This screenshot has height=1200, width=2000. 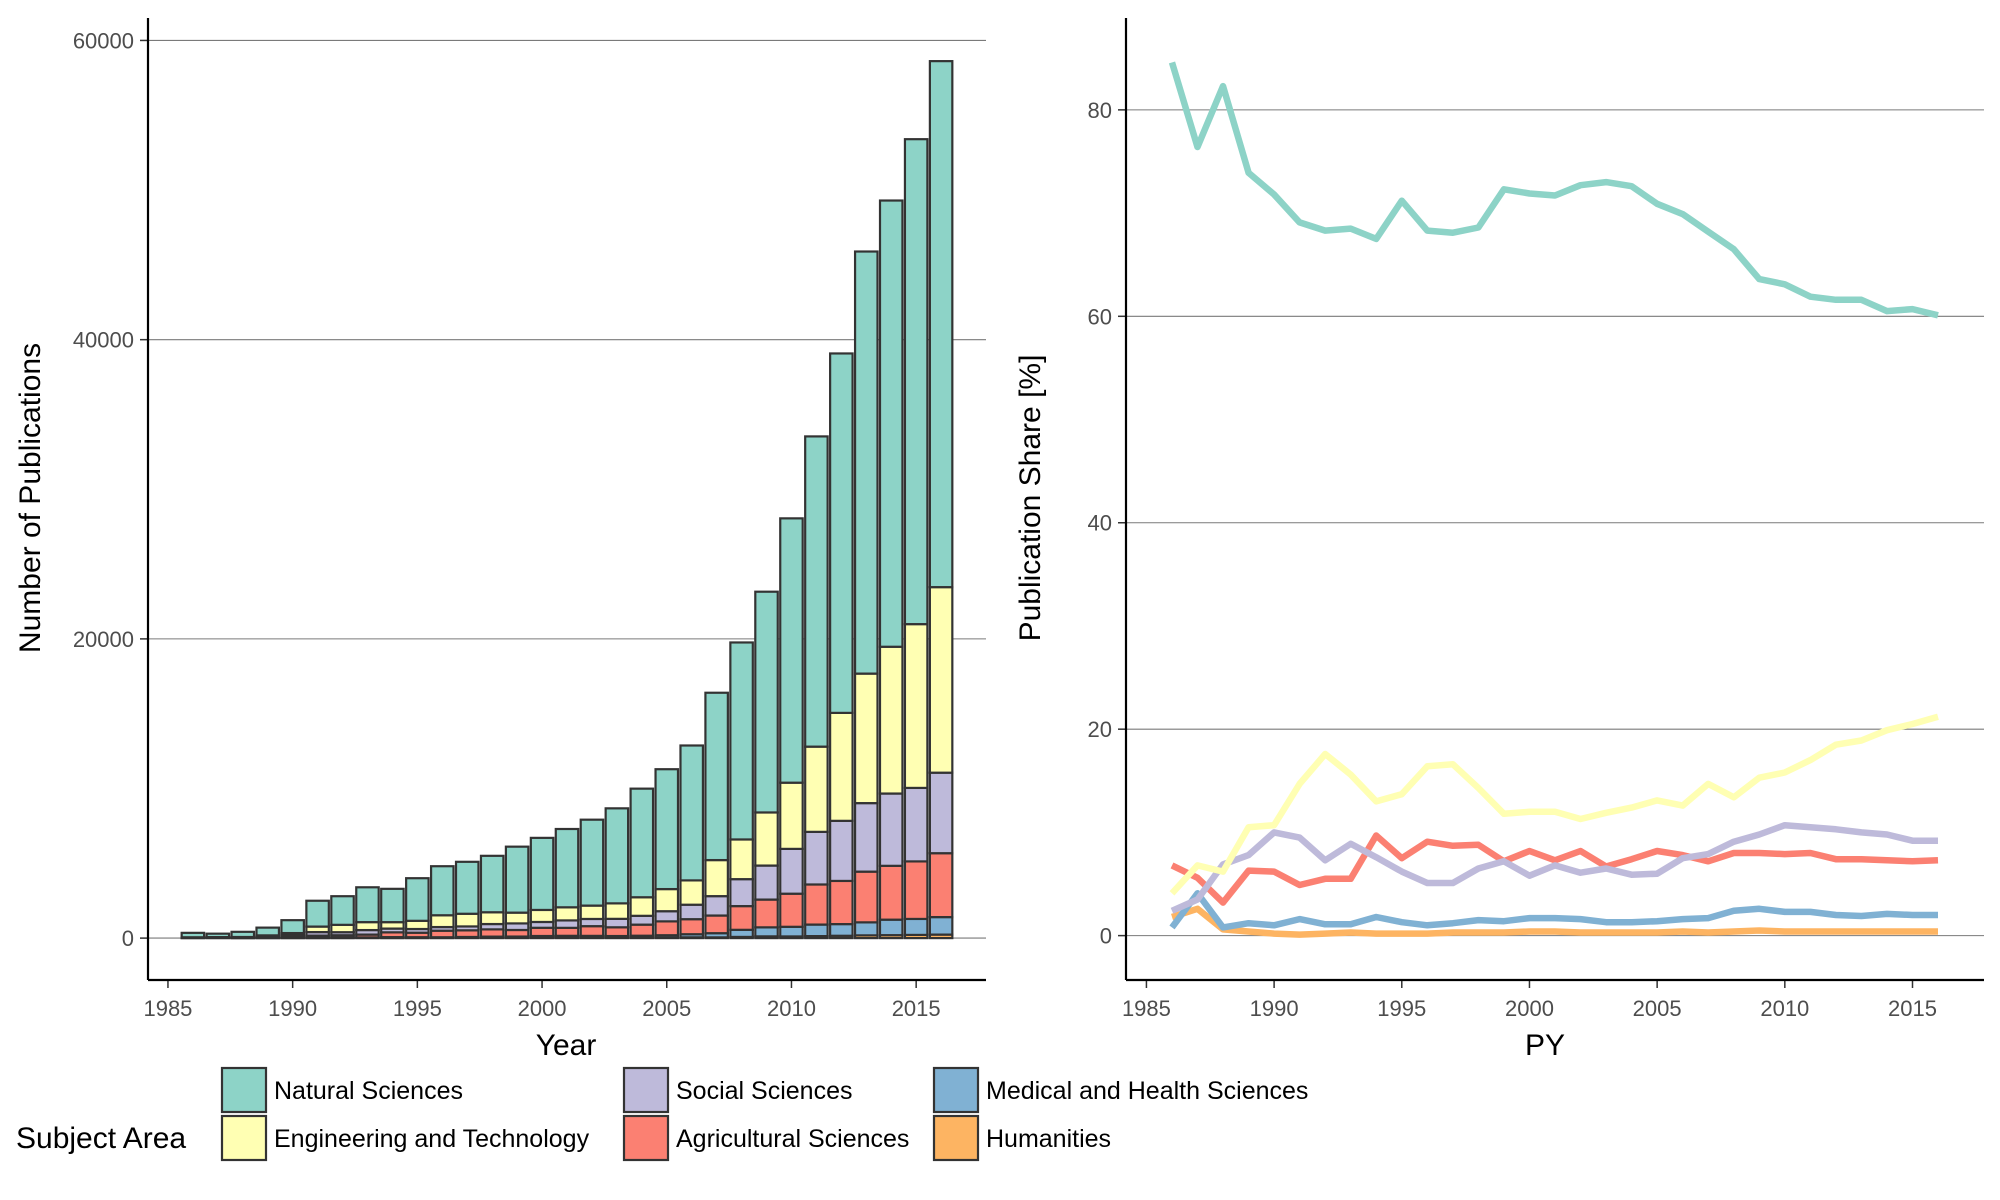 What do you see at coordinates (841, 533) in the screenshot?
I see `bar-segment-natural-sciences-2012` at bounding box center [841, 533].